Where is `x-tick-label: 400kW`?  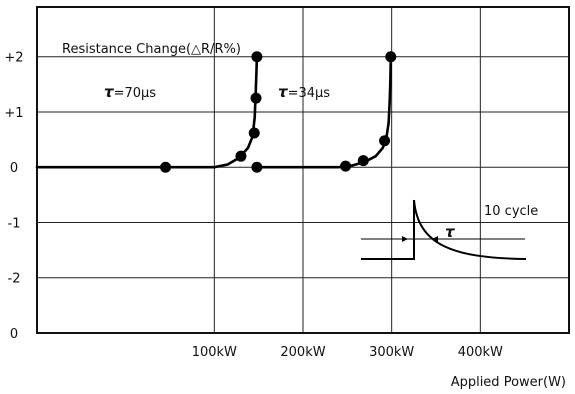
x-tick-label: 400kW is located at coordinates (480, 352).